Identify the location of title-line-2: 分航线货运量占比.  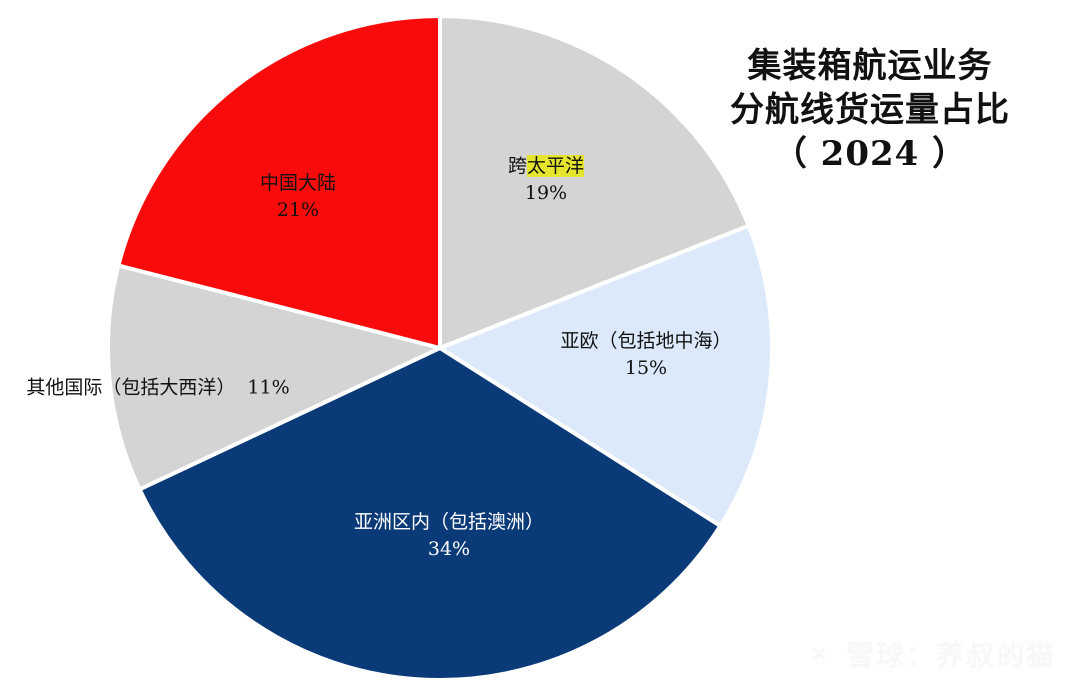
(870, 110).